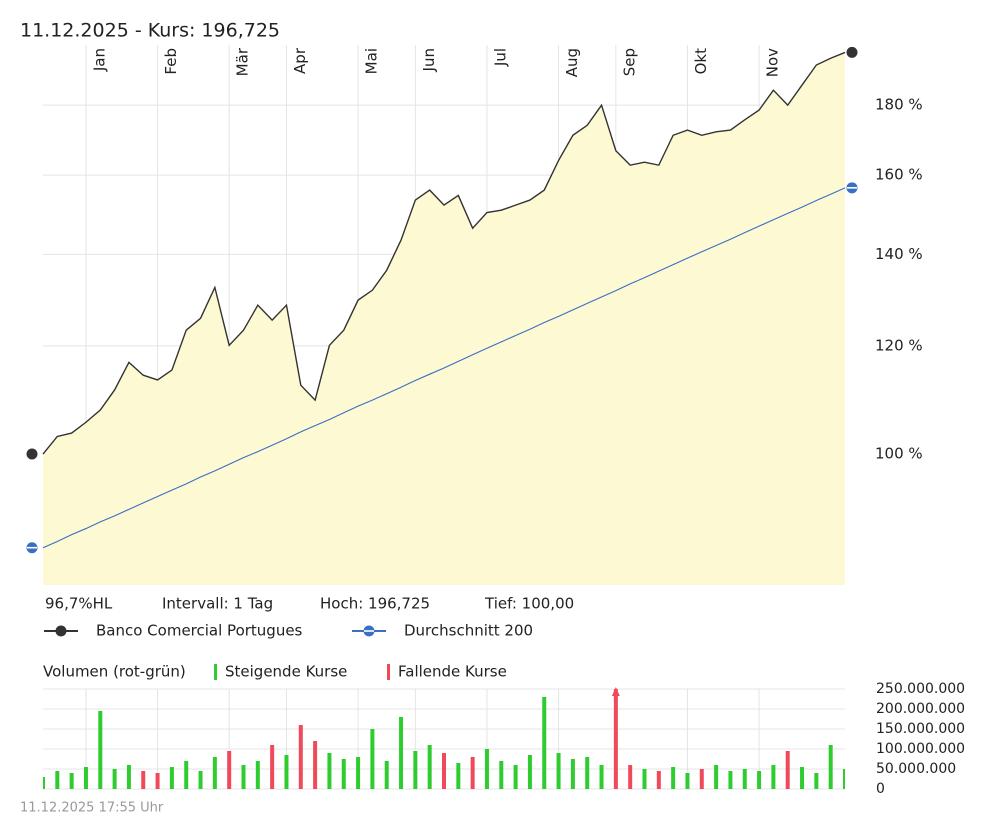  I want to click on y-tick-label: 150.000.000, so click(920, 729).